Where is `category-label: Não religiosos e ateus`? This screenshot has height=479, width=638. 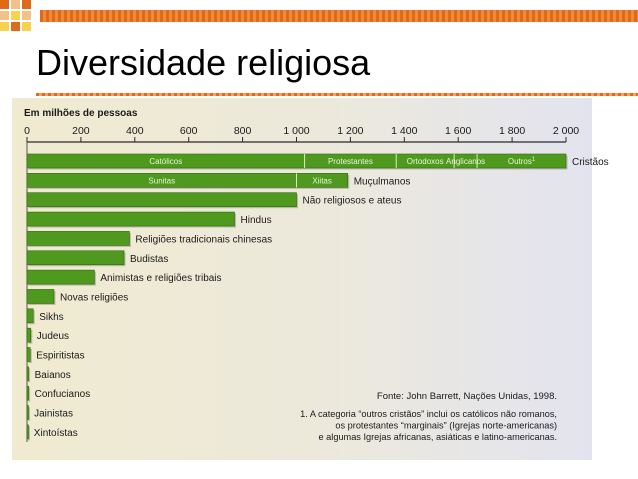 category-label: Não religiosos e ateus is located at coordinates (352, 201).